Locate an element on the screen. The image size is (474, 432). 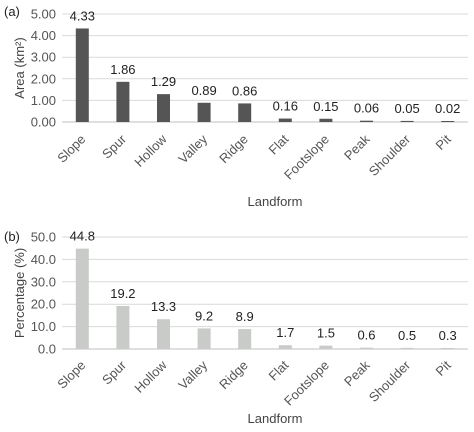
data-label: 8.9 is located at coordinates (245, 316).